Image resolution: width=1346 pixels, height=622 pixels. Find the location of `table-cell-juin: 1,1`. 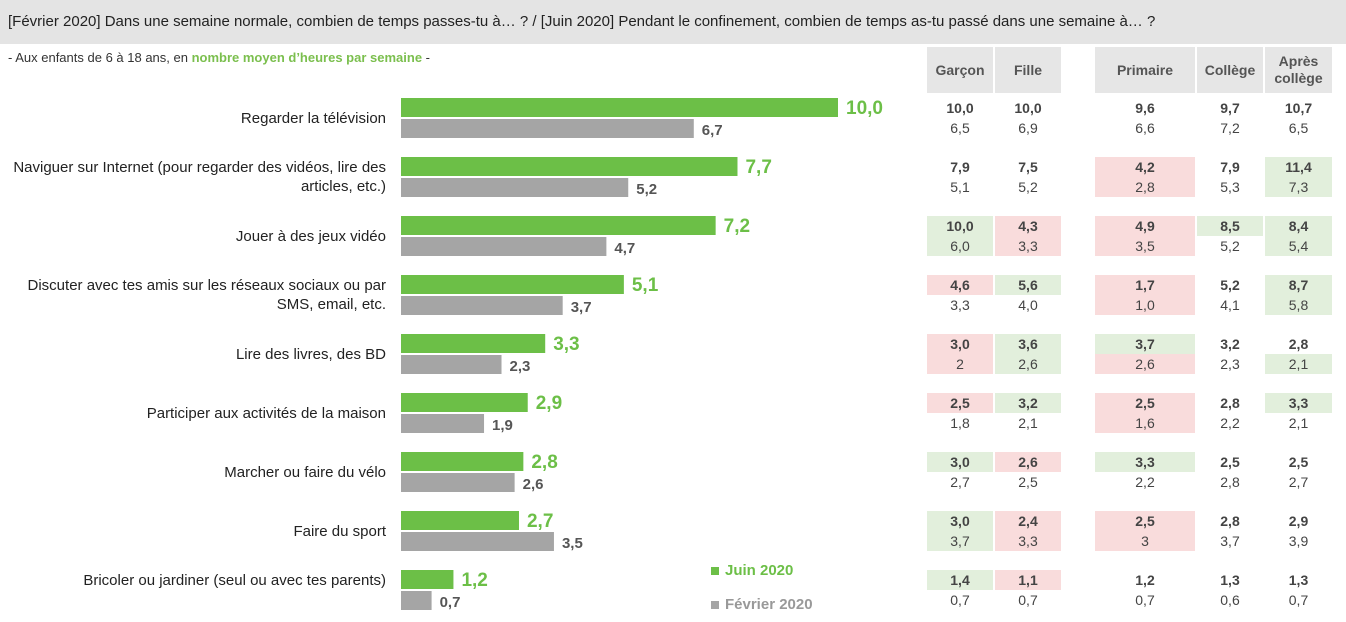

table-cell-juin: 1,1 is located at coordinates (1028, 580).